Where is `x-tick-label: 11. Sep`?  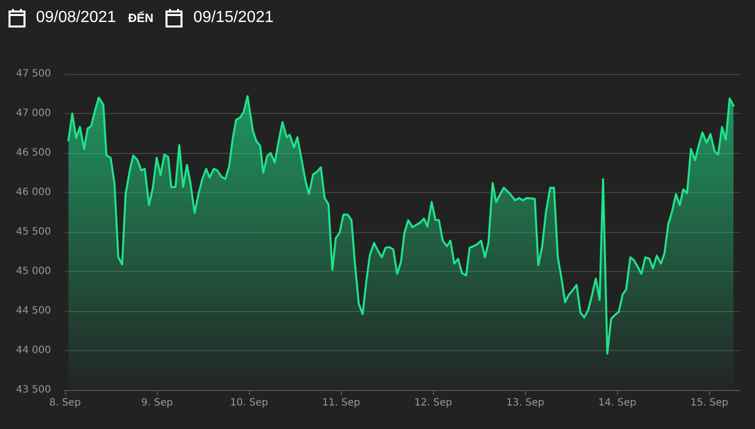 x-tick-label: 11. Sep is located at coordinates (341, 403).